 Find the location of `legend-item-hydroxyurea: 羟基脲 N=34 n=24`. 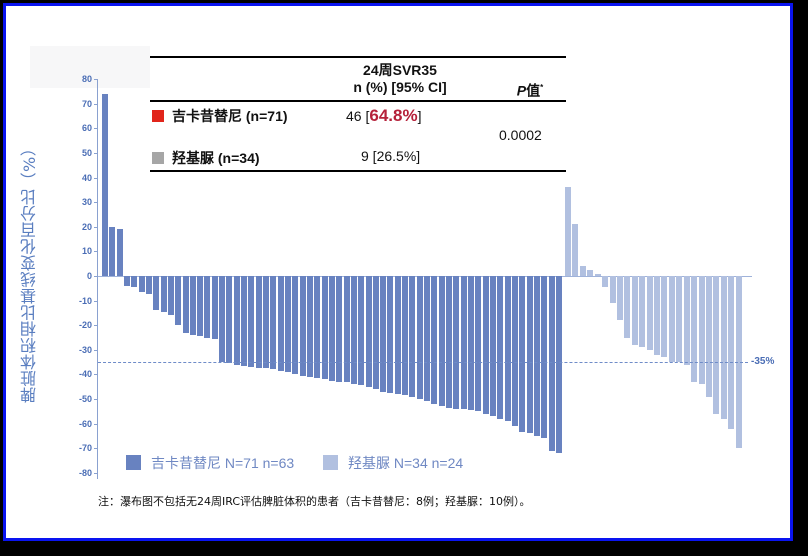

legend-item-hydroxyurea: 羟基脲 N=34 n=24 is located at coordinates (393, 463).